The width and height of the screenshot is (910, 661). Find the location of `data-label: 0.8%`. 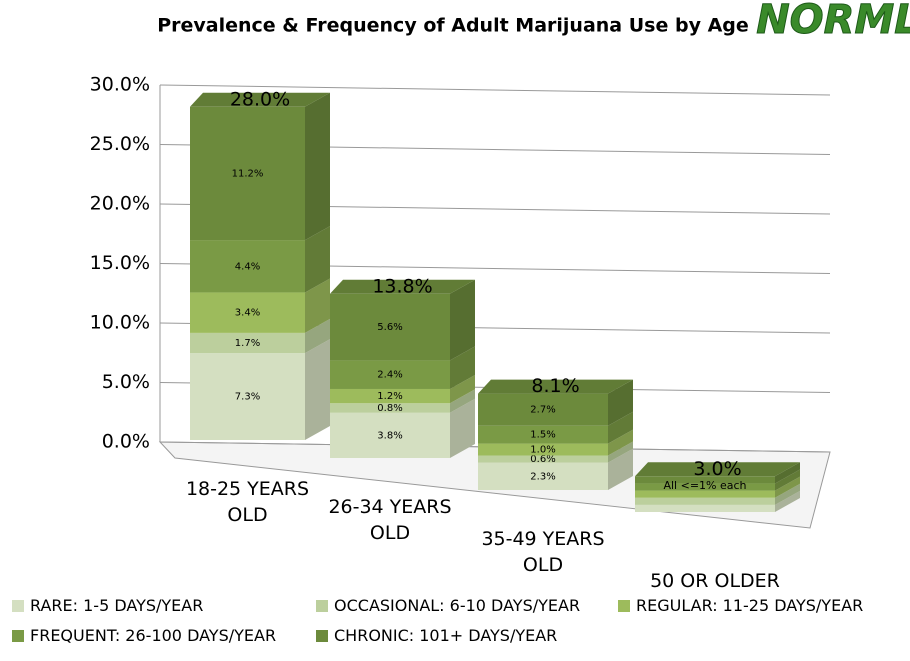

data-label: 0.8% is located at coordinates (389, 408).